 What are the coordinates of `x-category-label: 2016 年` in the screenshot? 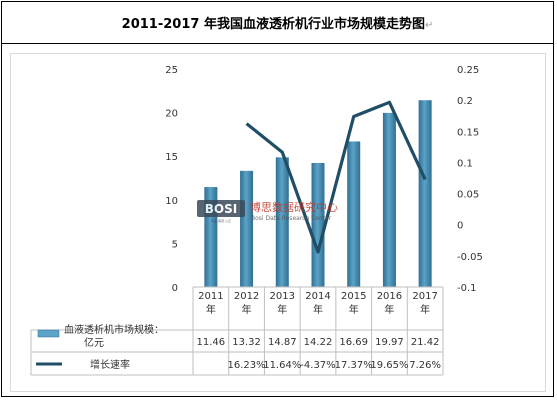 It's located at (389, 303).